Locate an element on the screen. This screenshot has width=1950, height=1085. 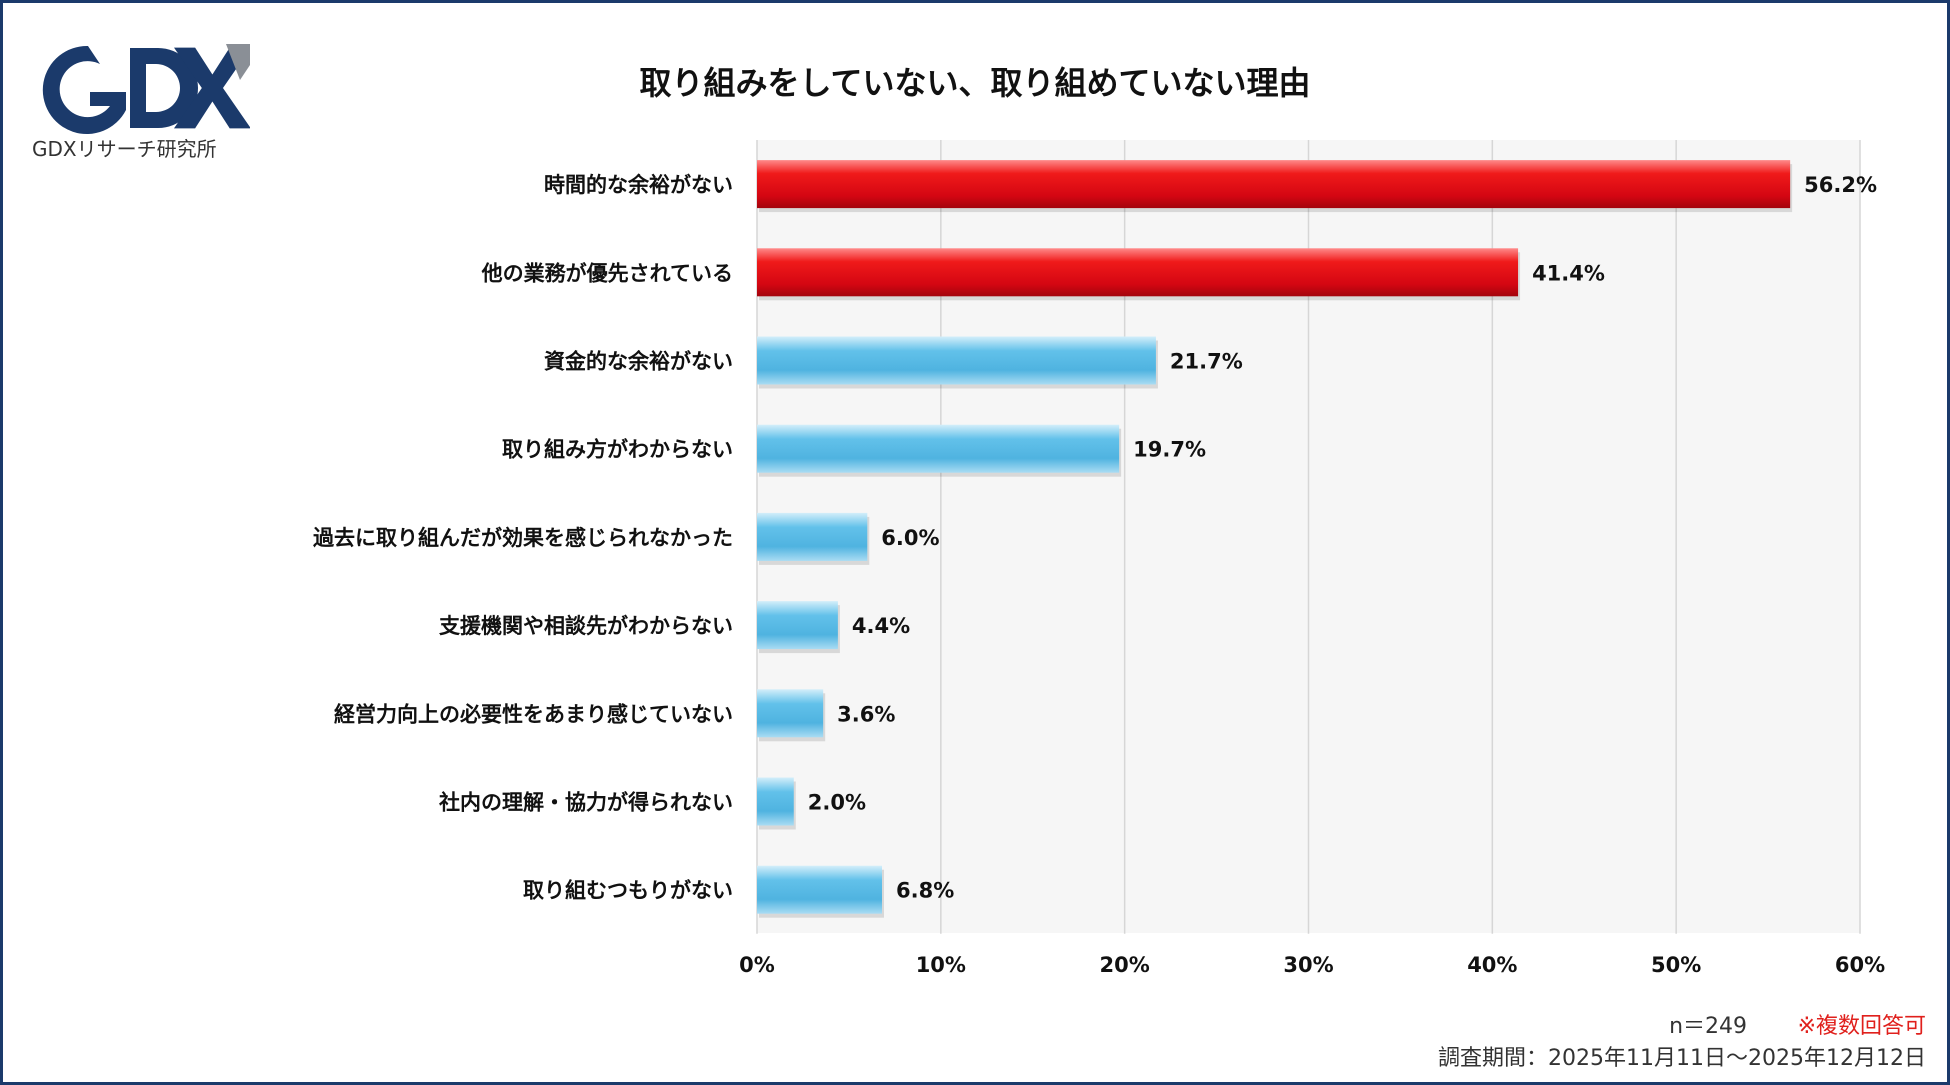
x-tick-label: 30% is located at coordinates (1308, 965).